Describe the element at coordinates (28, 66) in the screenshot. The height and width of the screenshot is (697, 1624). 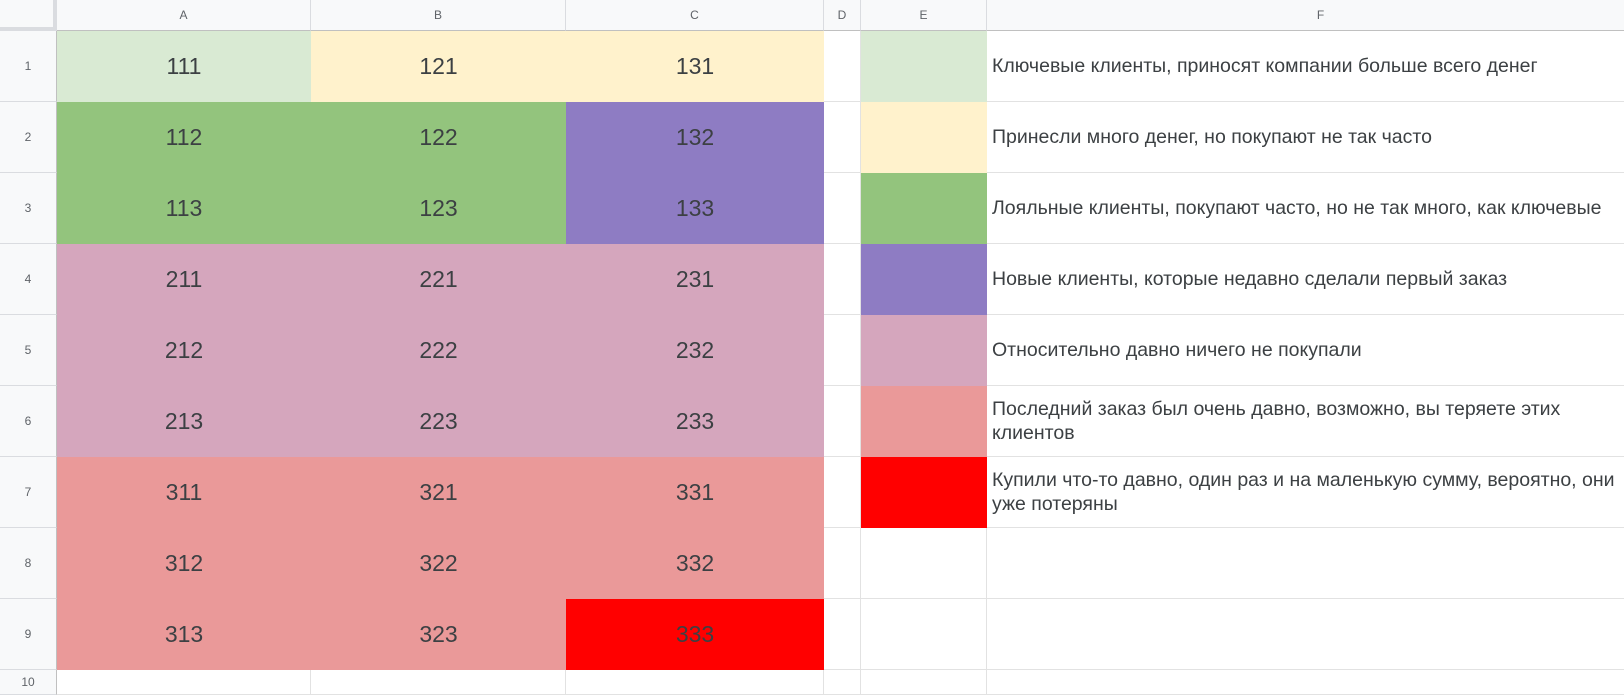
I see `row-header-1: 1` at that location.